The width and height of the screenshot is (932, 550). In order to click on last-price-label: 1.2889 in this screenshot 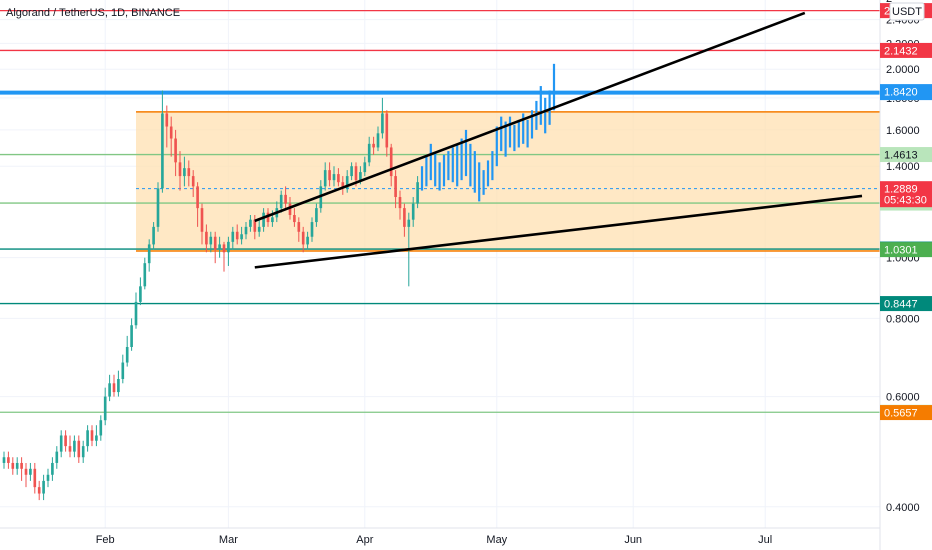, I will do `click(901, 190)`.